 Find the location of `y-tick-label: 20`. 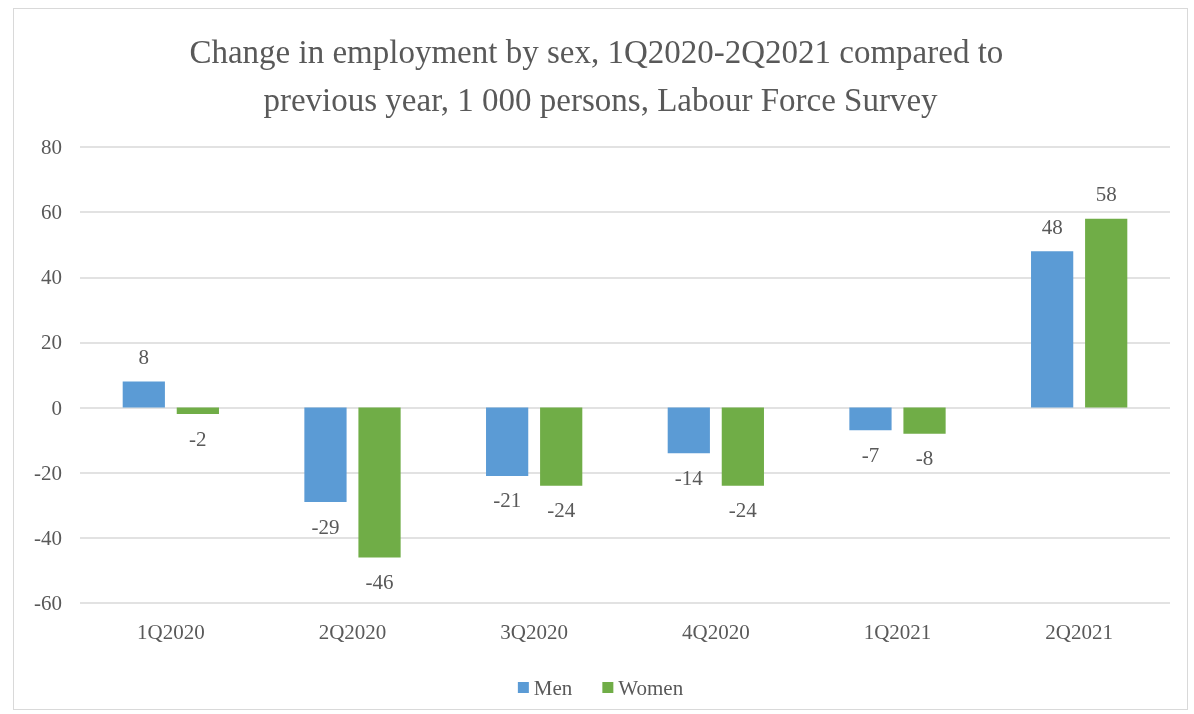

y-tick-label: 20 is located at coordinates (51, 342).